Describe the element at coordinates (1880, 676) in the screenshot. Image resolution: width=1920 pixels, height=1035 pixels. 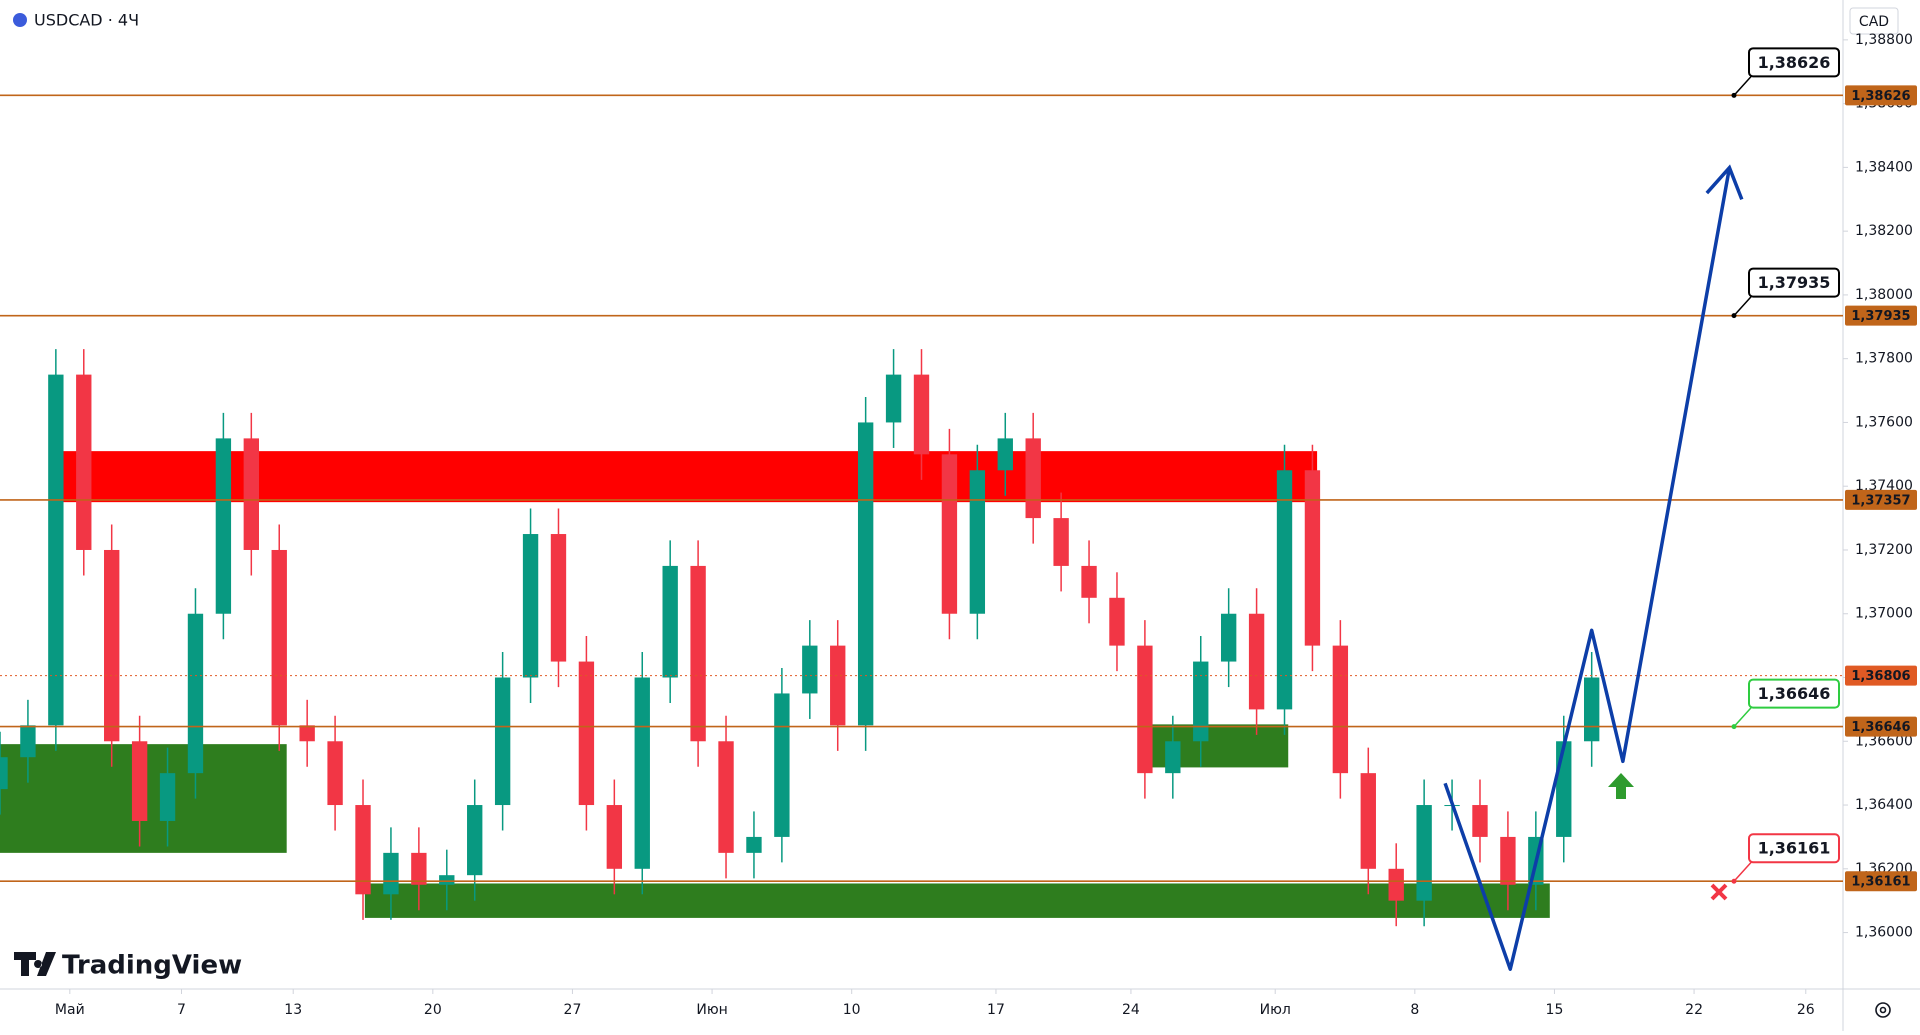
I see `price-badge-label: 1,36806` at that location.